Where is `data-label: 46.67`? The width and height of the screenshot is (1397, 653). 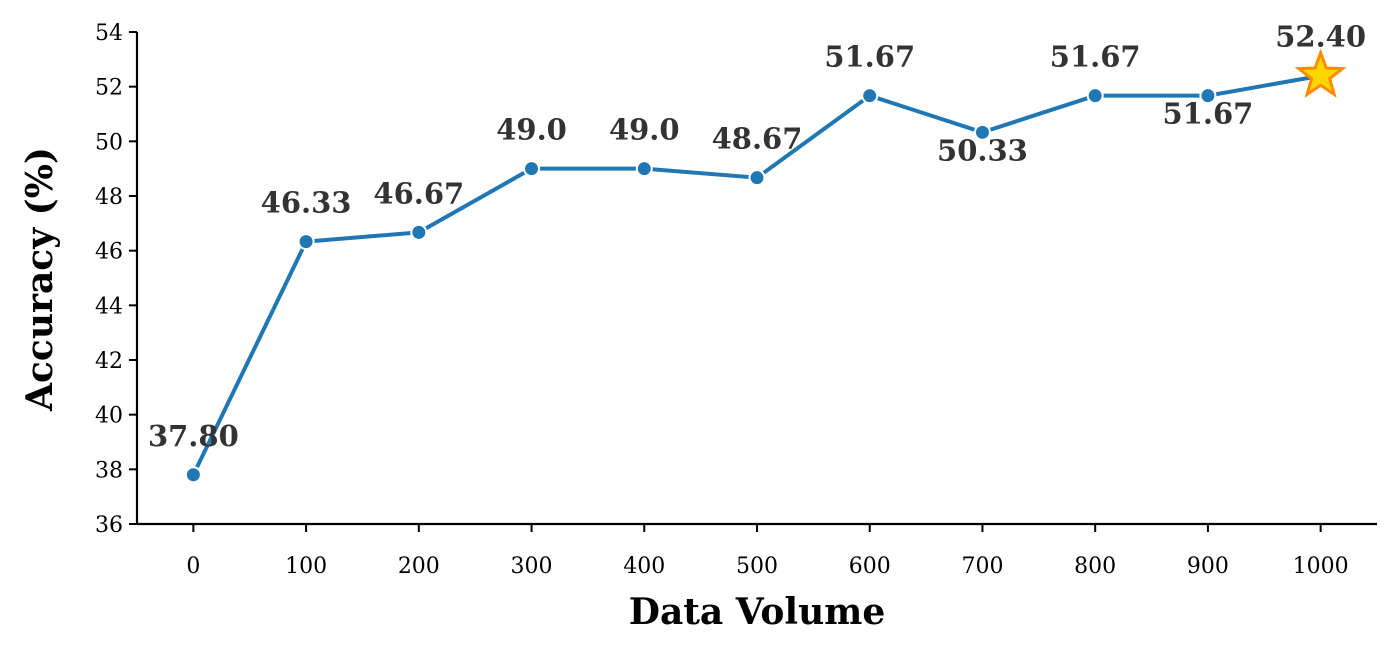
data-label: 46.67 is located at coordinates (418, 193).